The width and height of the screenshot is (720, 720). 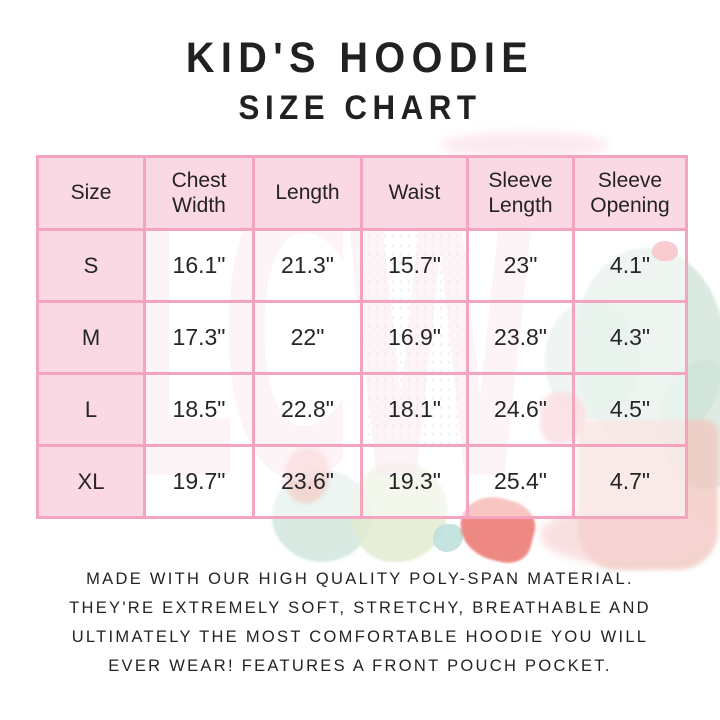 I want to click on table-cell: 4.7", so click(x=630, y=481).